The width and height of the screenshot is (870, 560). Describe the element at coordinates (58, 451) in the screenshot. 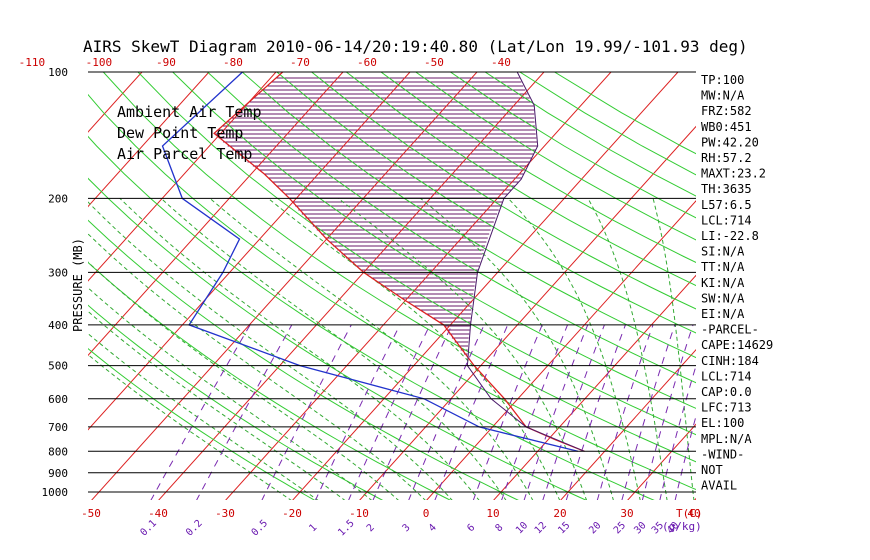

I see `pressure-tick-label: 800` at that location.